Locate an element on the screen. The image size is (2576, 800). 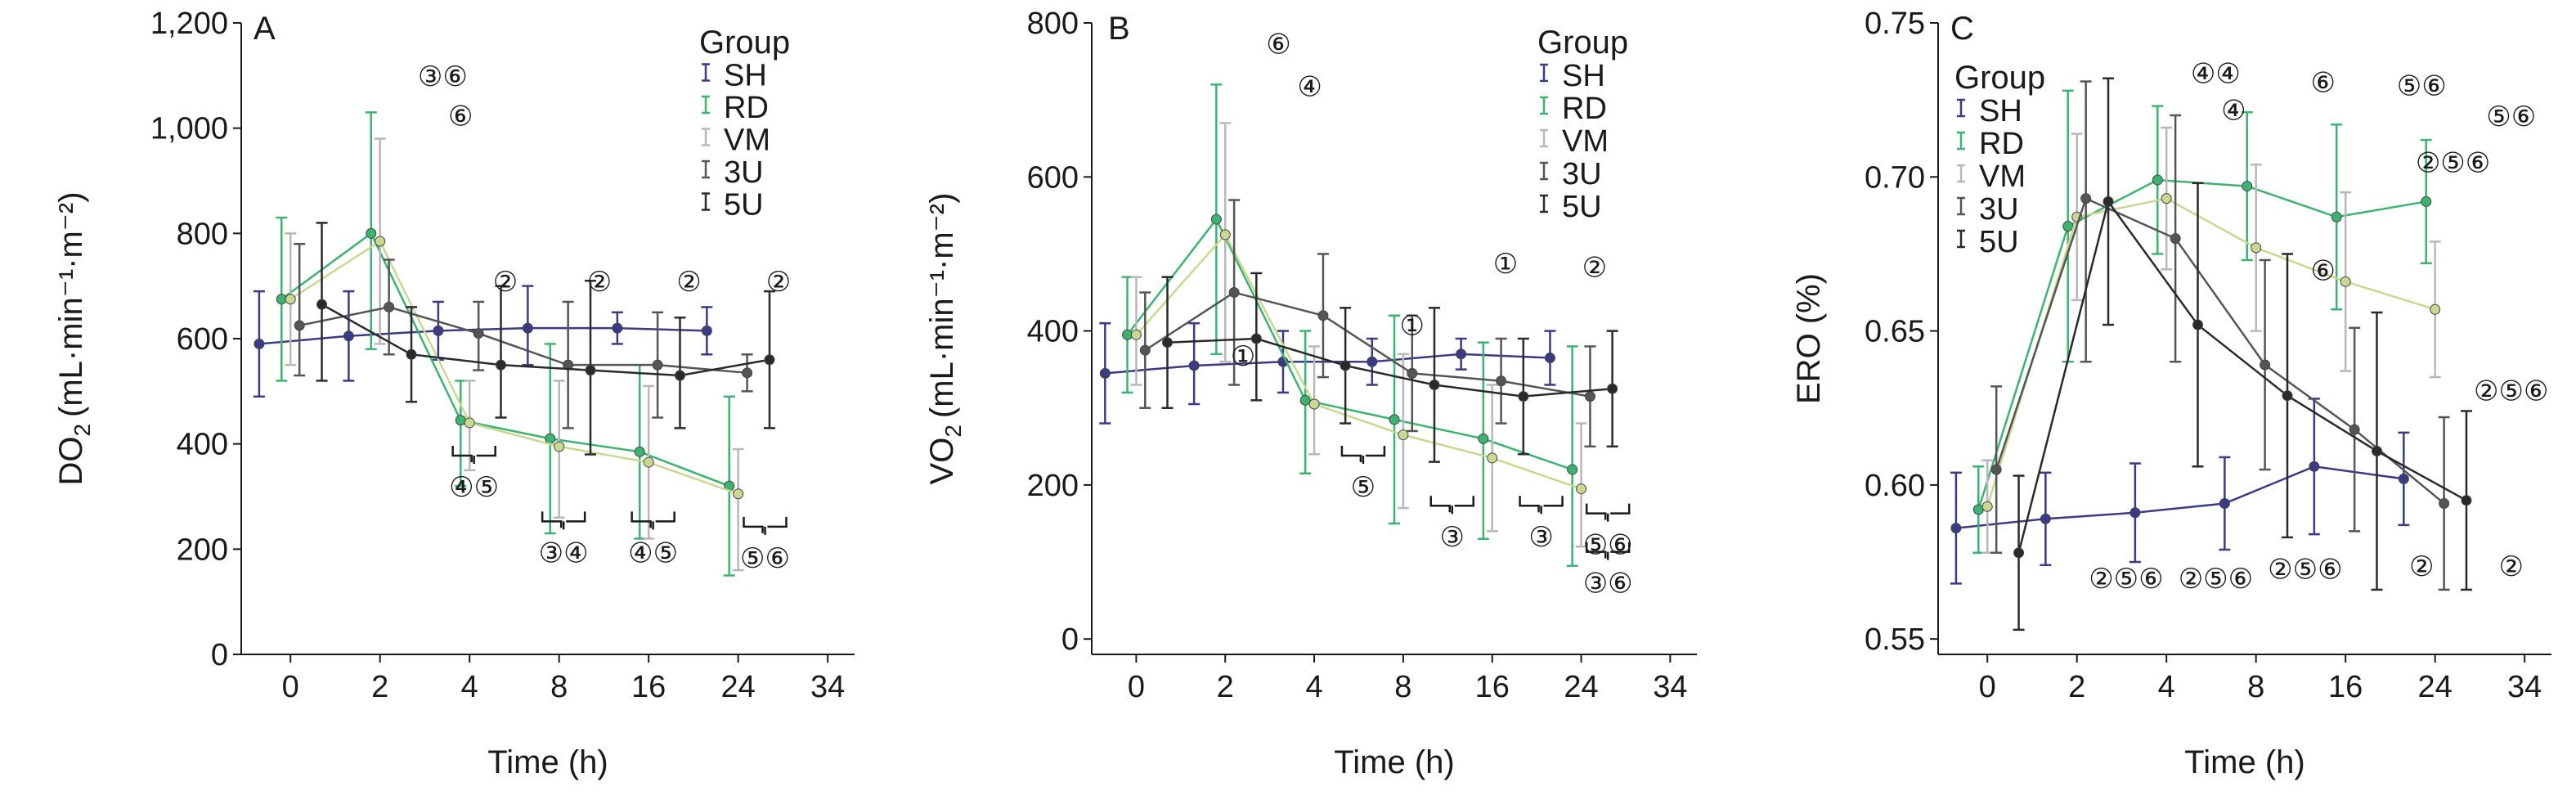
y-axis-title: ERO (%) is located at coordinates (1809, 338).